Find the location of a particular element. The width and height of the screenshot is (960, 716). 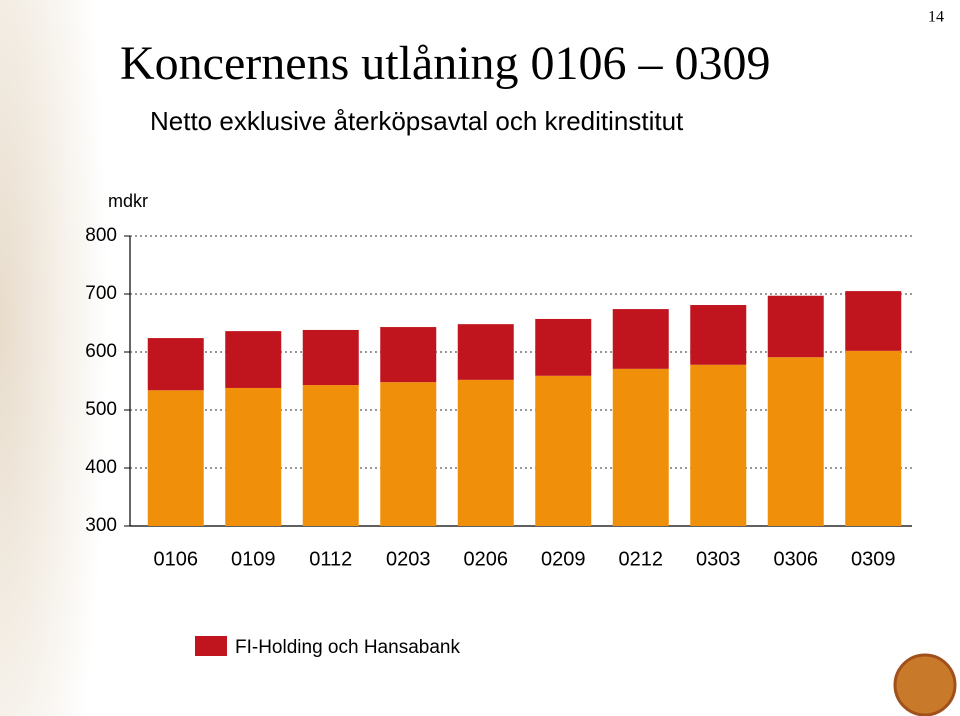

logo is located at coordinates (925, 684).